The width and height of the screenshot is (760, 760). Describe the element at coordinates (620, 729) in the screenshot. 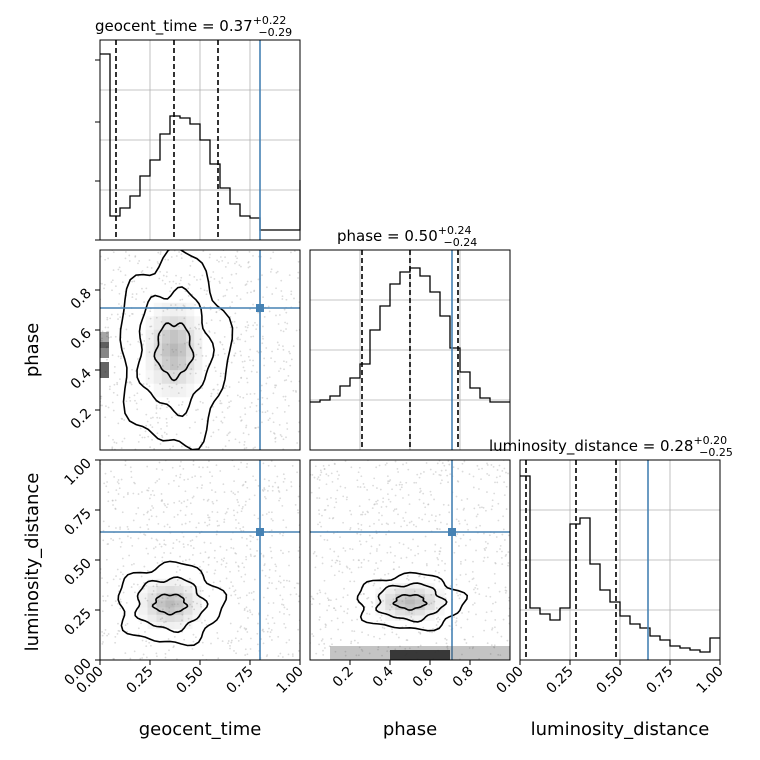

I see `xlabel-luminosity-distance: luminosity_distance` at that location.